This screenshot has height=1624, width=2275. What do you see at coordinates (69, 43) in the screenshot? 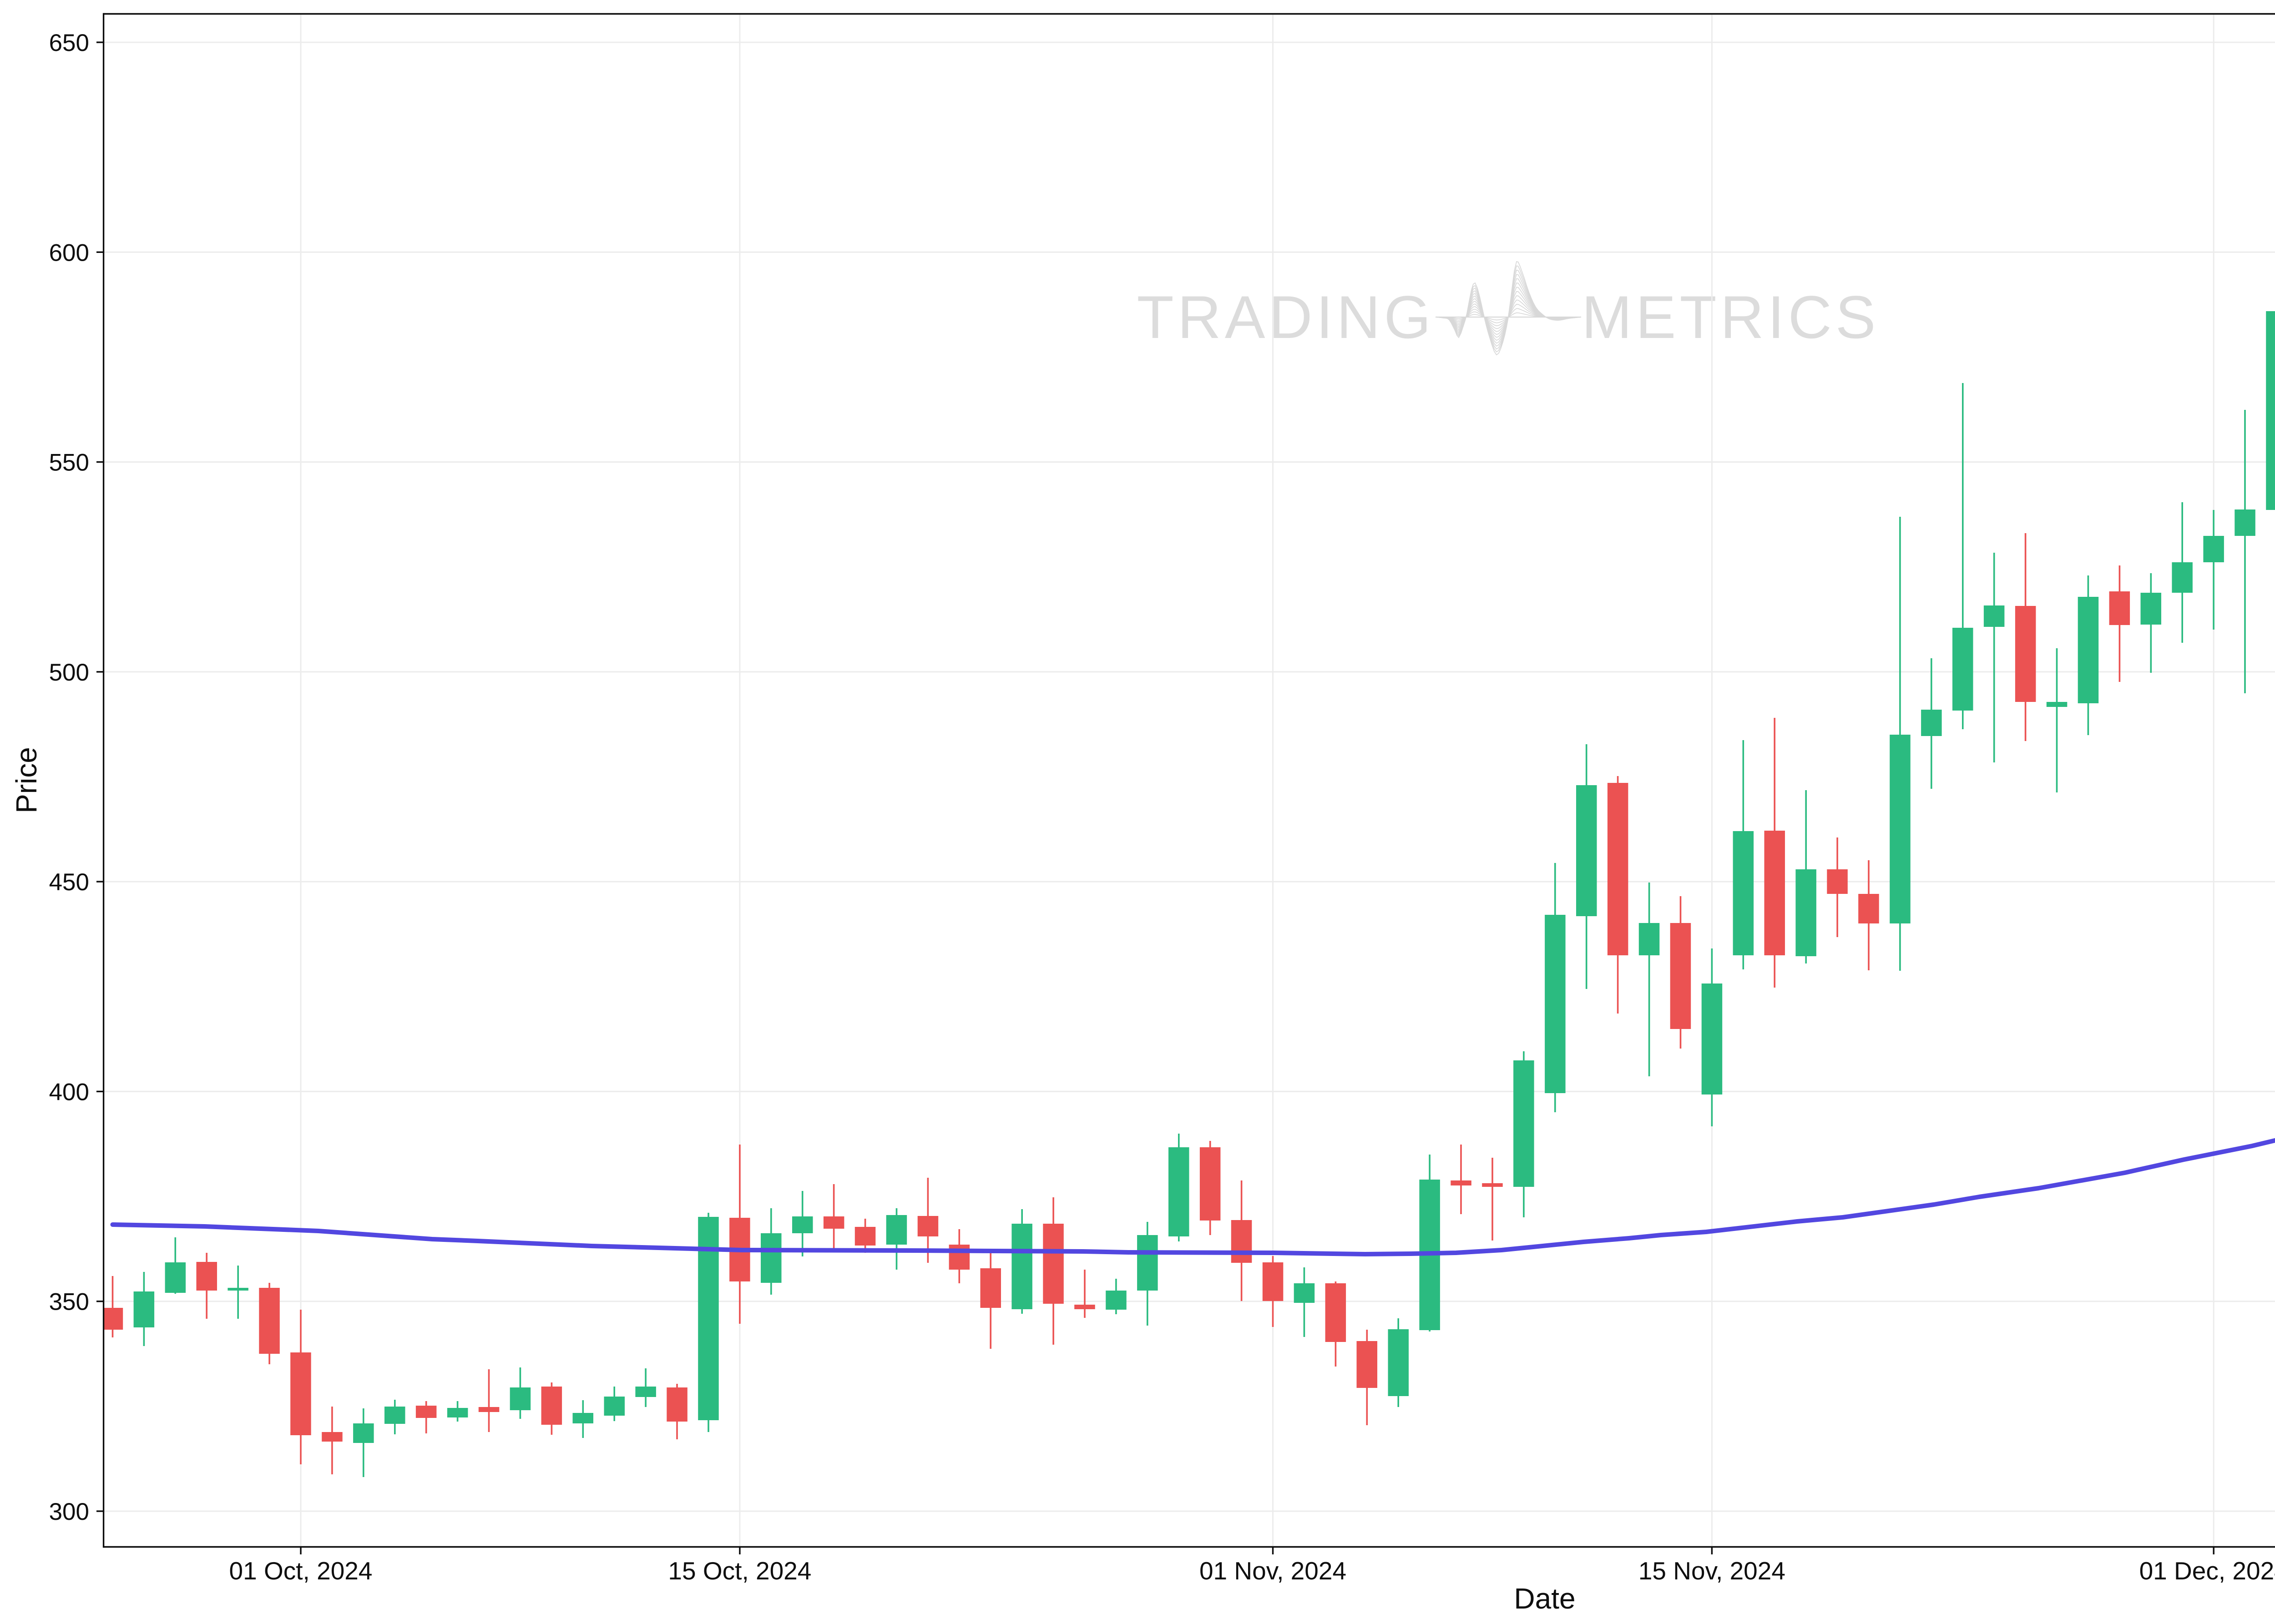
I see `svg-text: 650` at bounding box center [69, 43].